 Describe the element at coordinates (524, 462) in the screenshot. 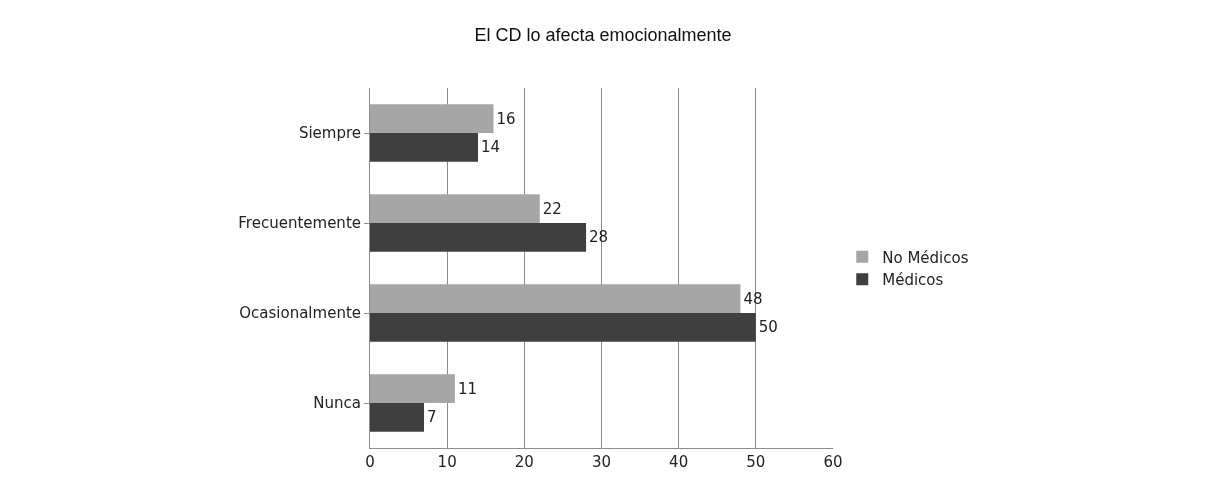

I see `x-tick-label: 20` at that location.